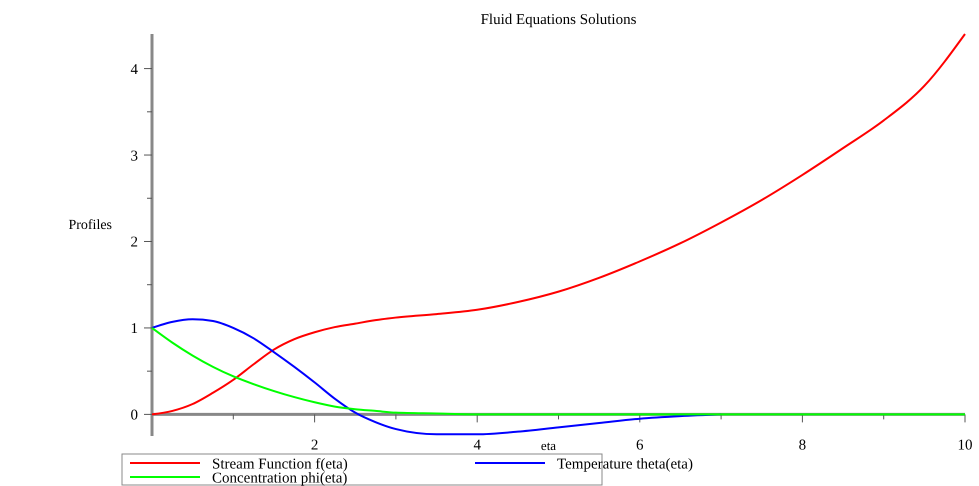 This screenshot has width=979, height=486. What do you see at coordinates (625, 464) in the screenshot?
I see `legend-label: Temperature theta(eta)` at bounding box center [625, 464].